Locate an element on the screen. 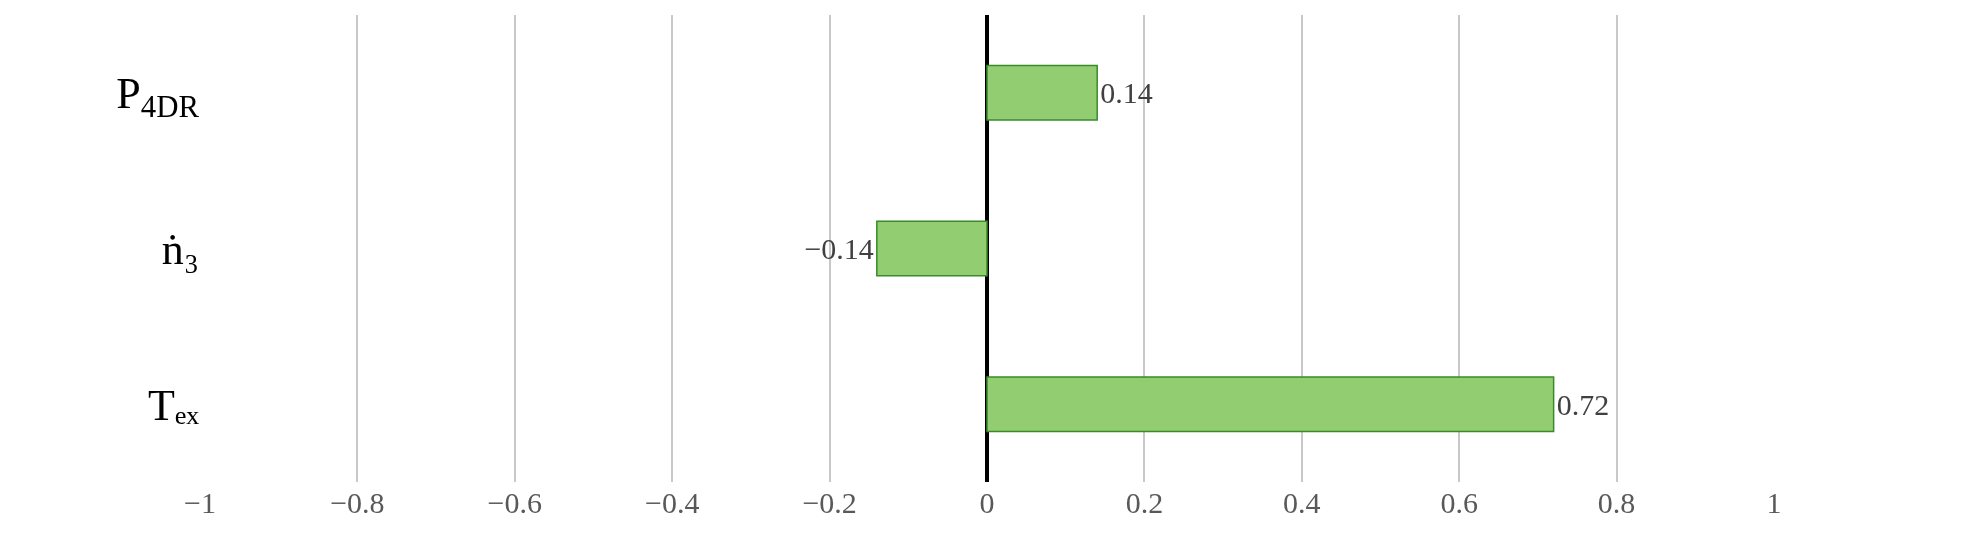 The width and height of the screenshot is (1974, 542). x-tick-label: −1 is located at coordinates (200, 502).